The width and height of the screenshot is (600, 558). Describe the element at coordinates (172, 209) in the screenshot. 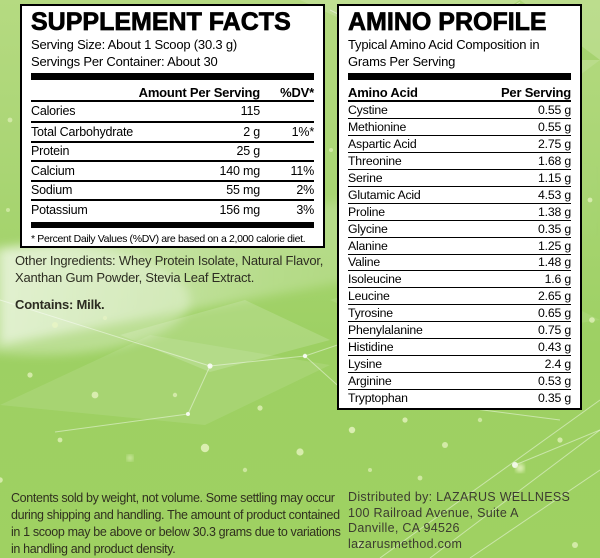

I see `nutrient-row: Potassium 156 mg 3%` at that location.